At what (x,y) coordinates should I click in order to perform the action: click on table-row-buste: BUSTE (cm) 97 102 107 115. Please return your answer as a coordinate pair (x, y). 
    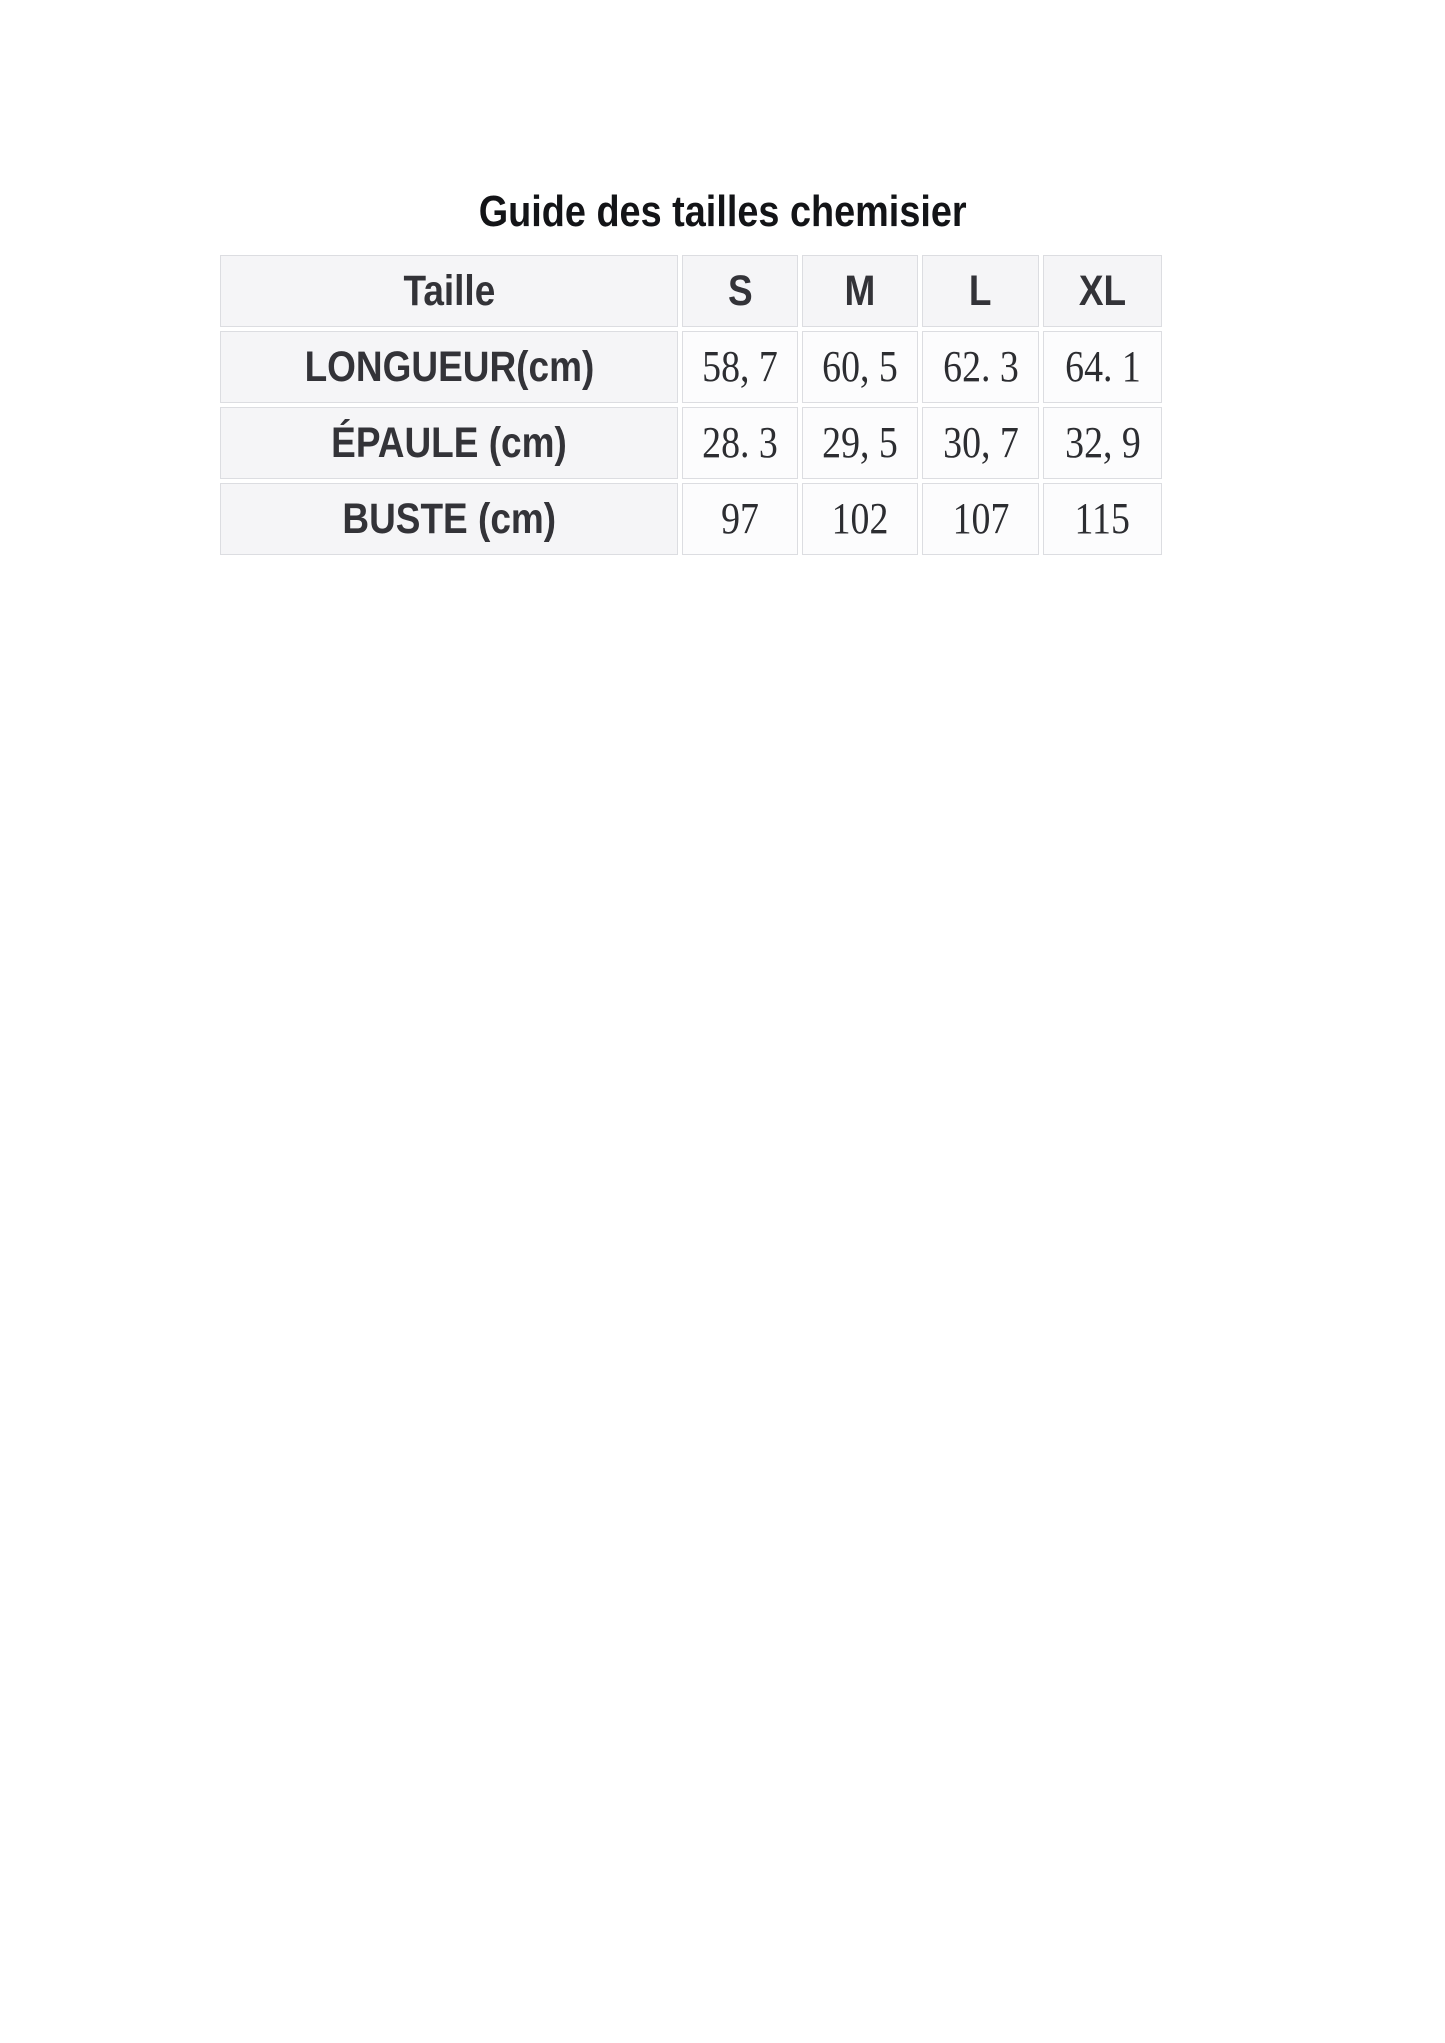
    Looking at the image, I should click on (691, 519).